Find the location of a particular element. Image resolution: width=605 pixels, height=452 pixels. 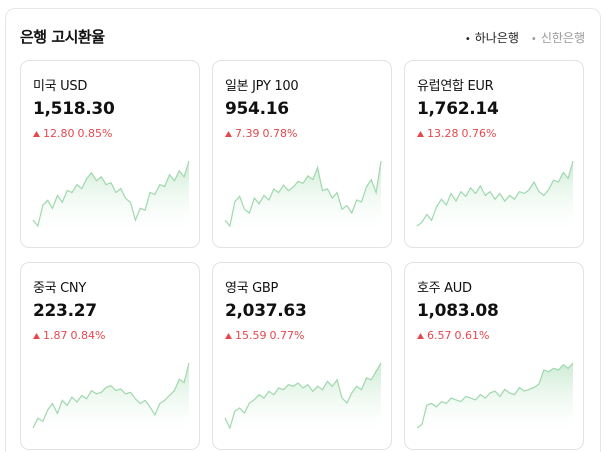

rate-change: 7.39 0.78% is located at coordinates (261, 133).